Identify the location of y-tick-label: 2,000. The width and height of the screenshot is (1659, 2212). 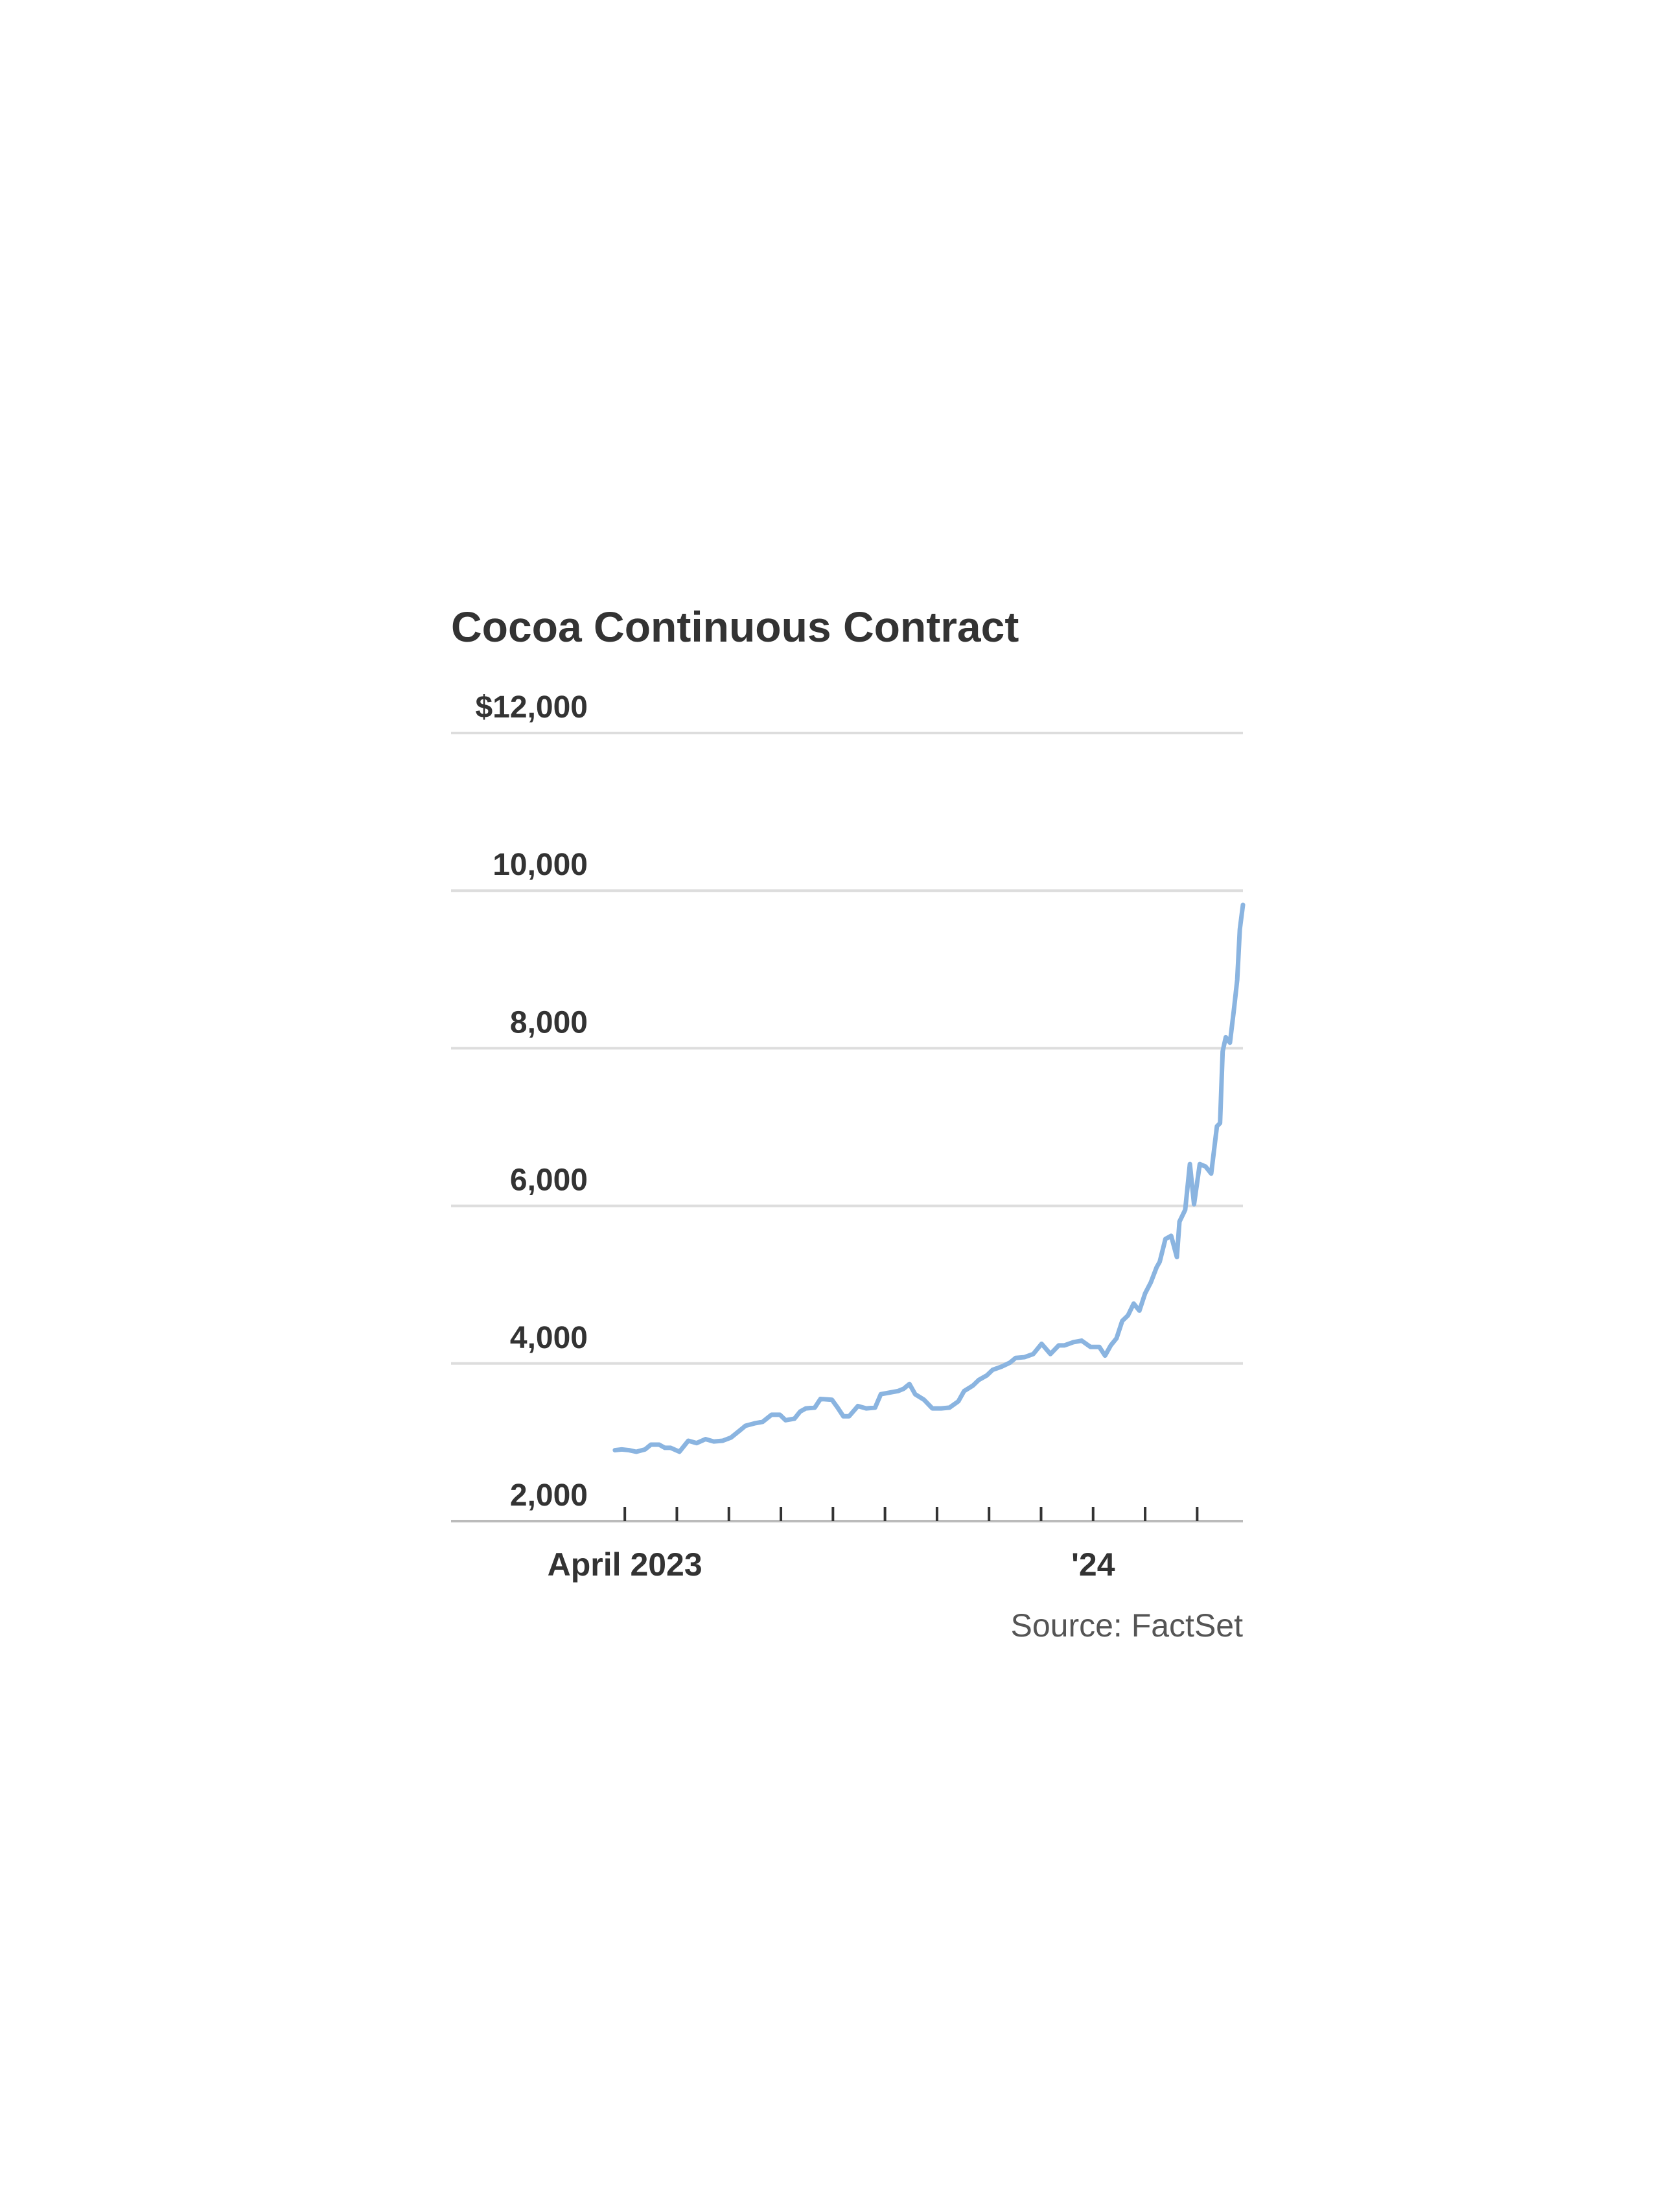
(549, 1495).